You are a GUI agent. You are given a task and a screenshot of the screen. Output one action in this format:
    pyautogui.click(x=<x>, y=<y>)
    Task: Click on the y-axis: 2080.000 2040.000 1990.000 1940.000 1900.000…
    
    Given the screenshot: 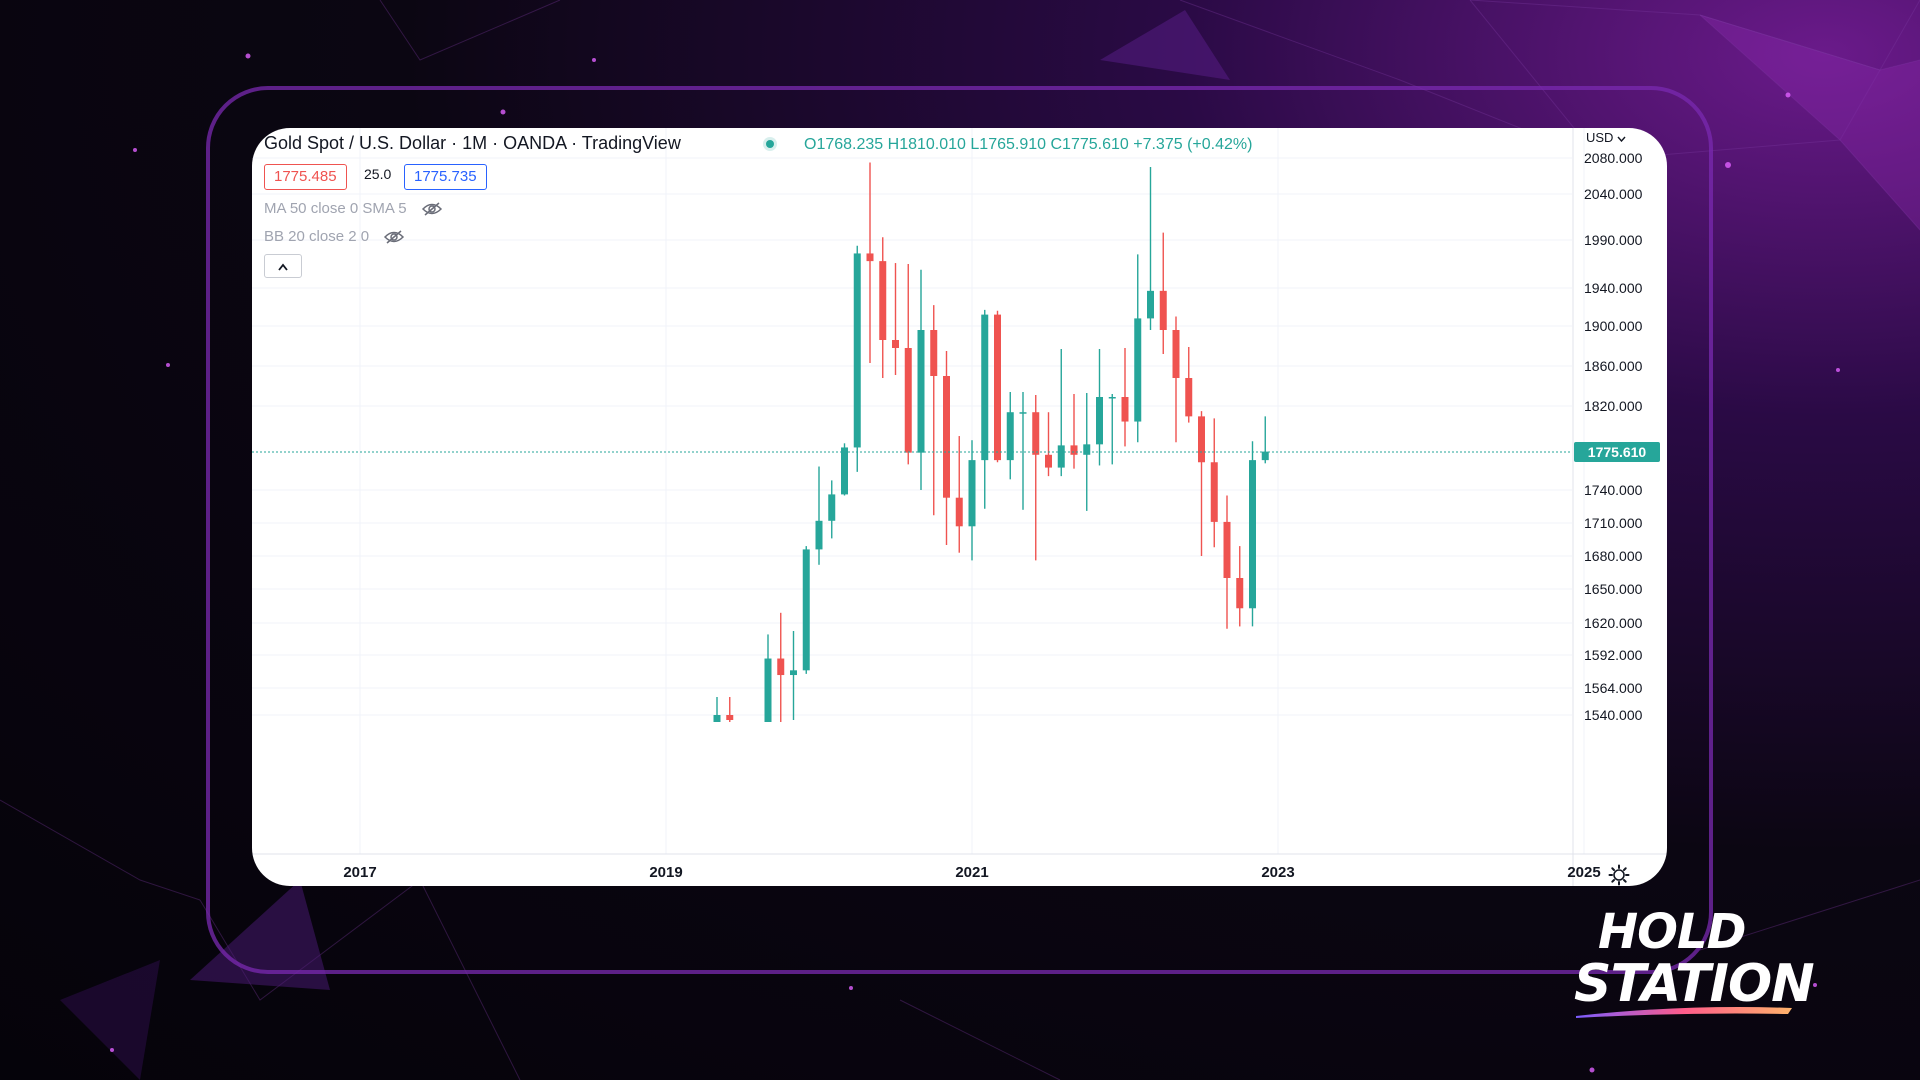 What is the action you would take?
    pyautogui.click(x=1613, y=436)
    